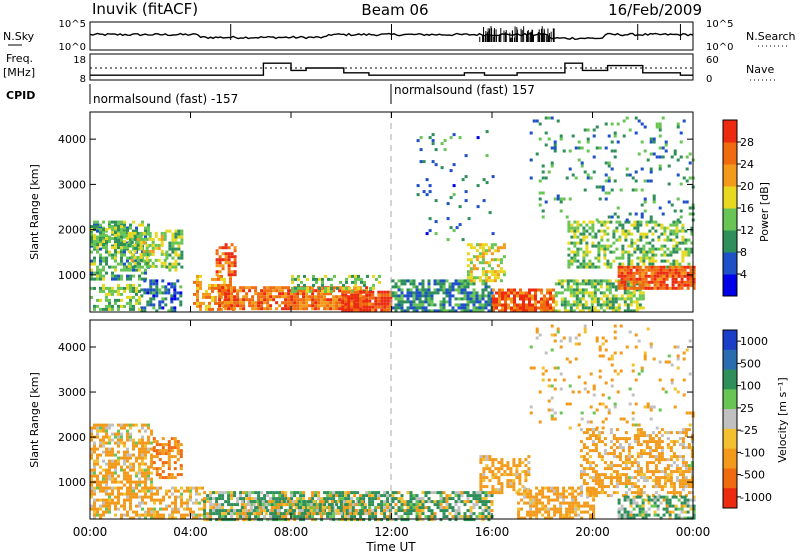 This screenshot has height=554, width=800. Describe the element at coordinates (730, 153) in the screenshot. I see `colorbar-swatch` at that location.